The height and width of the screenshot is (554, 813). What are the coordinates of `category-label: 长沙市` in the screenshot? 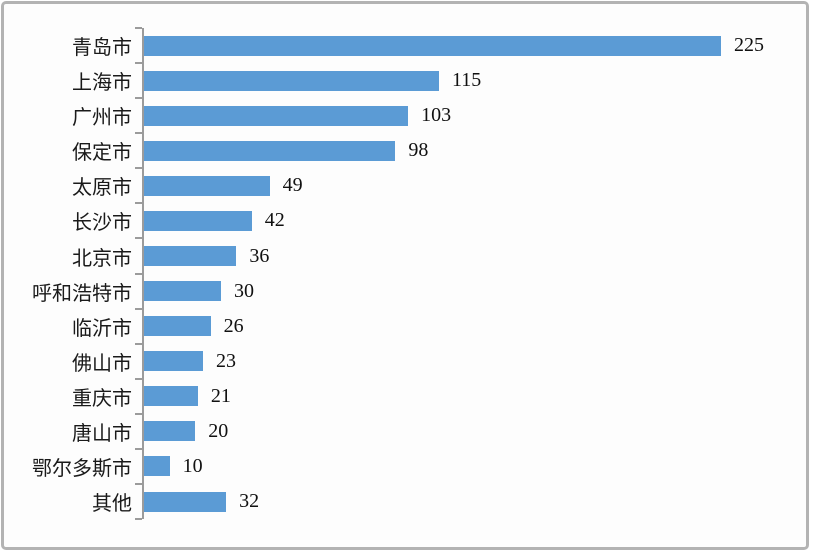 It's located at (102, 223).